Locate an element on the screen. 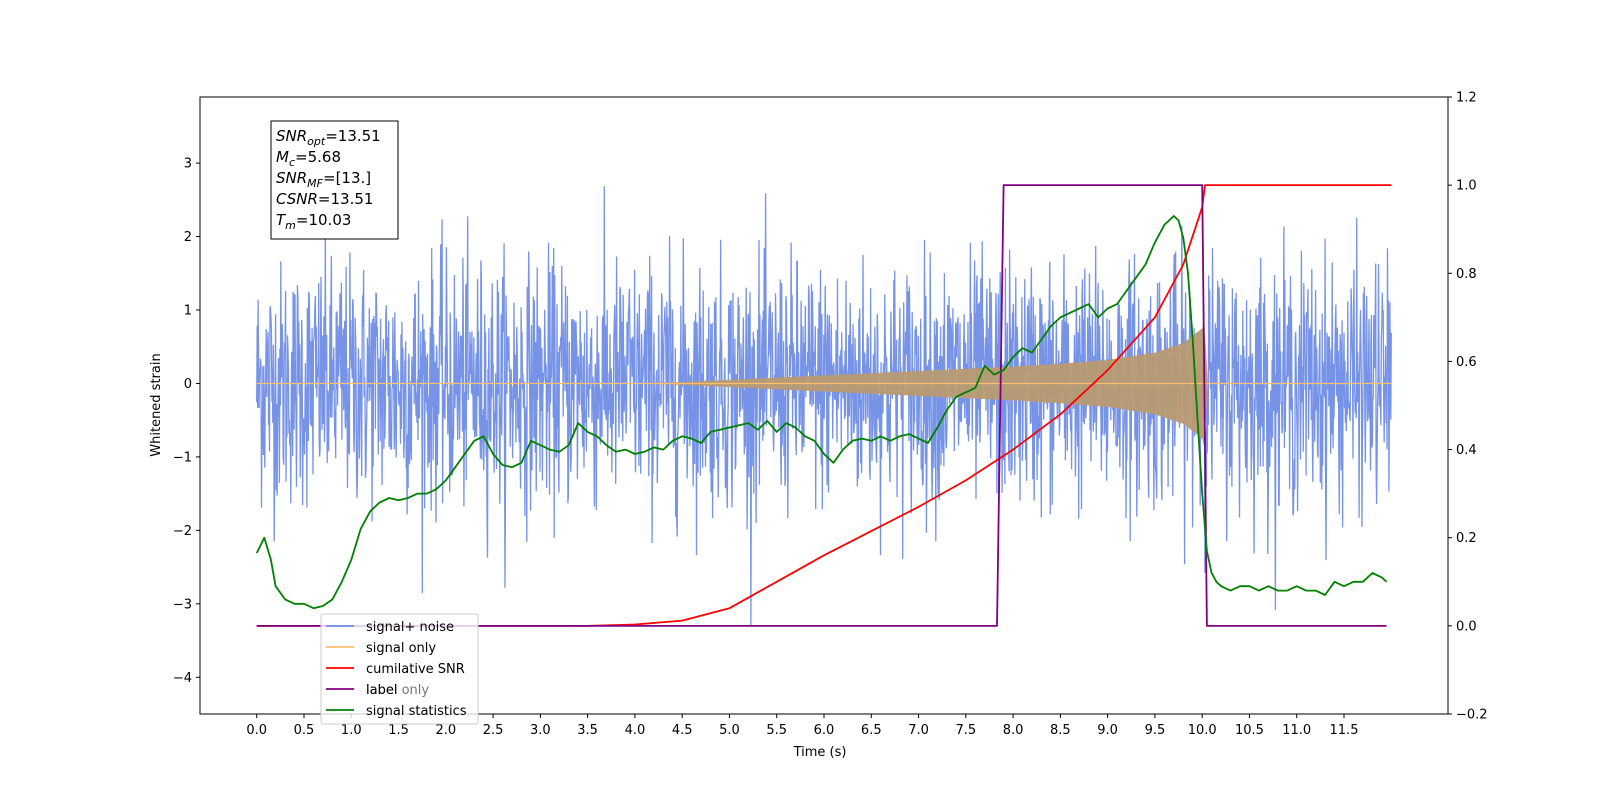 The height and width of the screenshot is (800, 1600). x-tick-label: 1.5 is located at coordinates (398, 730).